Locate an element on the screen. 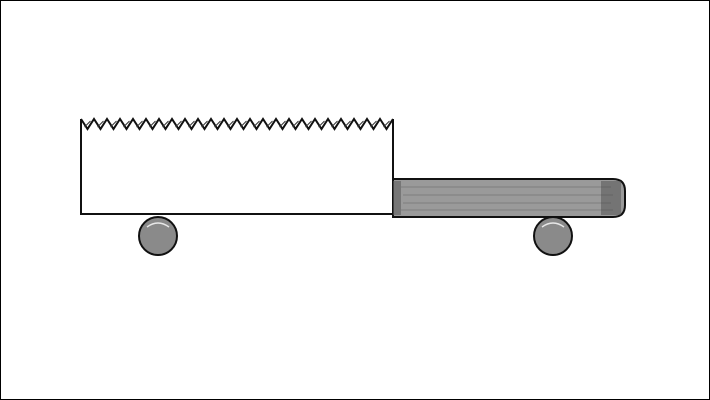  box-top-hatching is located at coordinates (237, 124).